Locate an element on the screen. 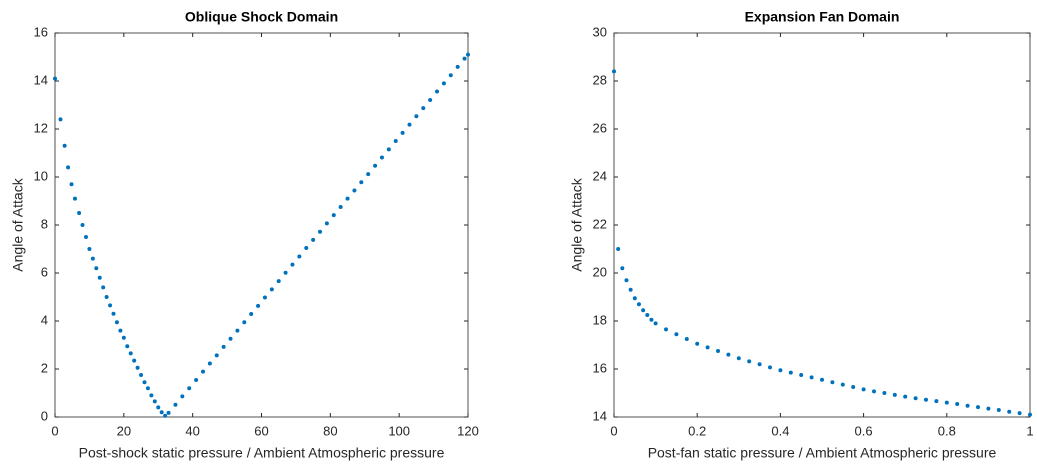 This screenshot has width=1037, height=465. x-tick-label: 40 is located at coordinates (192, 430).